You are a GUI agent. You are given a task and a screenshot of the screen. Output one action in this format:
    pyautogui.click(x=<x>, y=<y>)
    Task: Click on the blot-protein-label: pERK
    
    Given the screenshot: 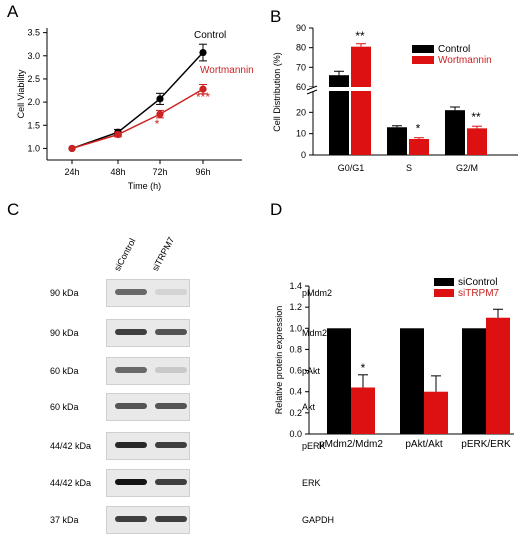 What is the action you would take?
    pyautogui.click(x=314, y=446)
    